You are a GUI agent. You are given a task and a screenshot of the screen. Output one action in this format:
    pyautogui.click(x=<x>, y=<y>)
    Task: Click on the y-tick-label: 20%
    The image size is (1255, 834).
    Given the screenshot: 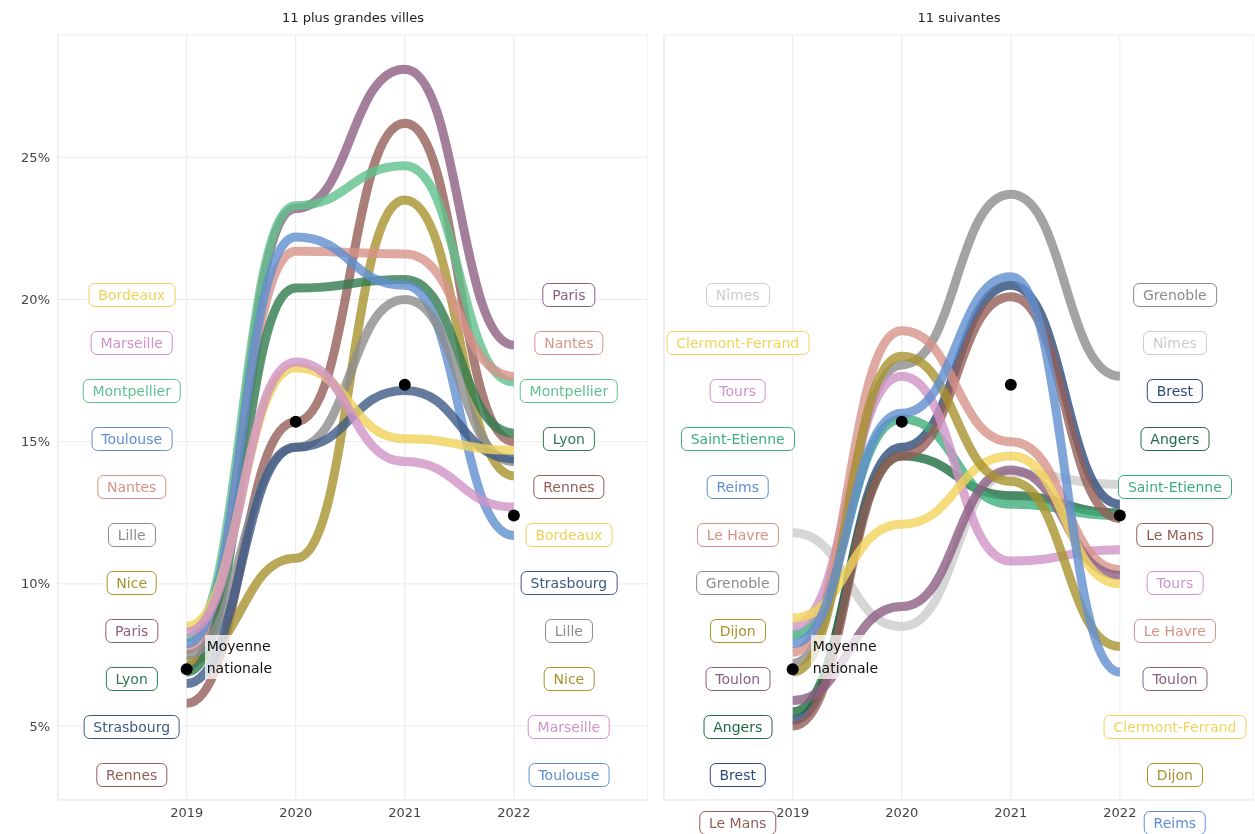 What is the action you would take?
    pyautogui.click(x=35, y=300)
    